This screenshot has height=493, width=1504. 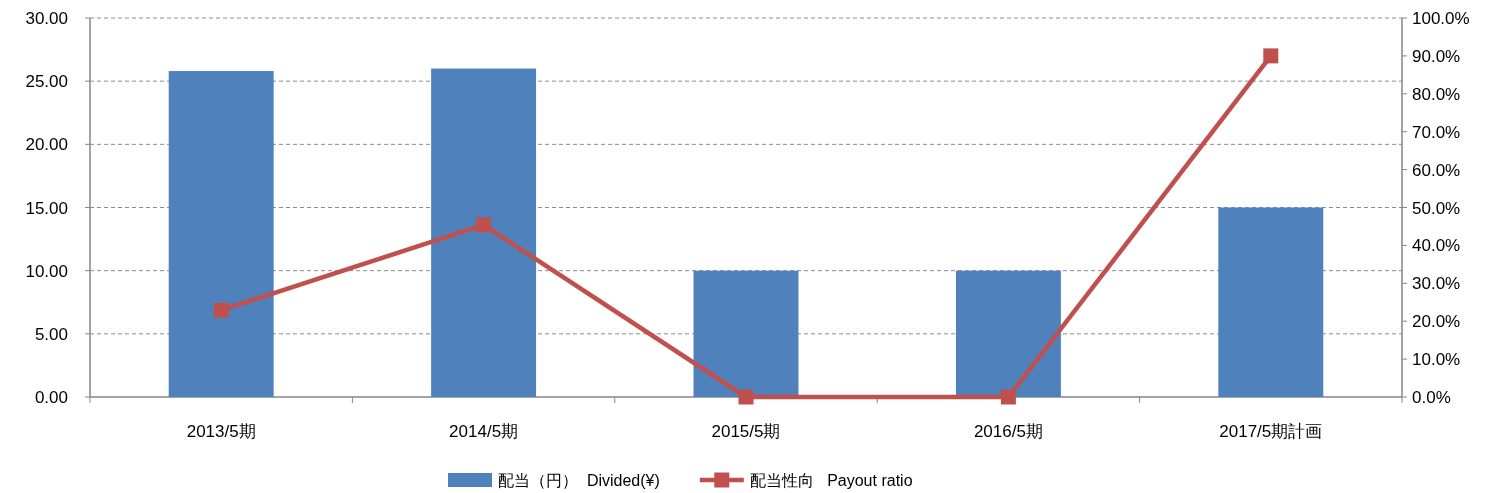 What do you see at coordinates (1436, 246) in the screenshot?
I see `y2-tick-label: 40.0%` at bounding box center [1436, 246].